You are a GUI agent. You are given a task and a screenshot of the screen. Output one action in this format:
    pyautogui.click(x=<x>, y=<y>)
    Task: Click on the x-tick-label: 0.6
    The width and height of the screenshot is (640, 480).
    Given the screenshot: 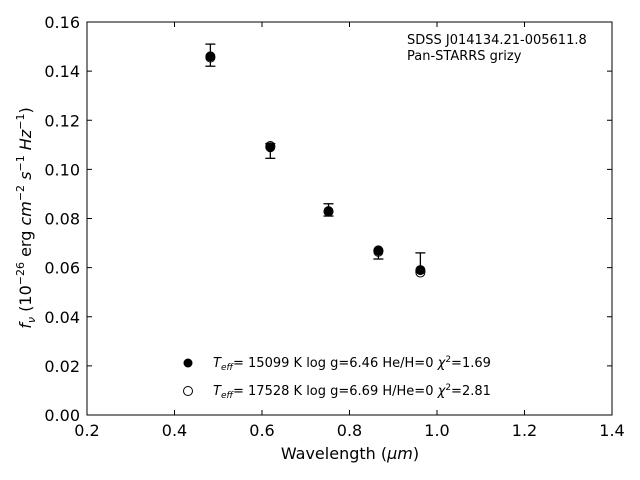 What is the action you would take?
    pyautogui.click(x=261, y=430)
    